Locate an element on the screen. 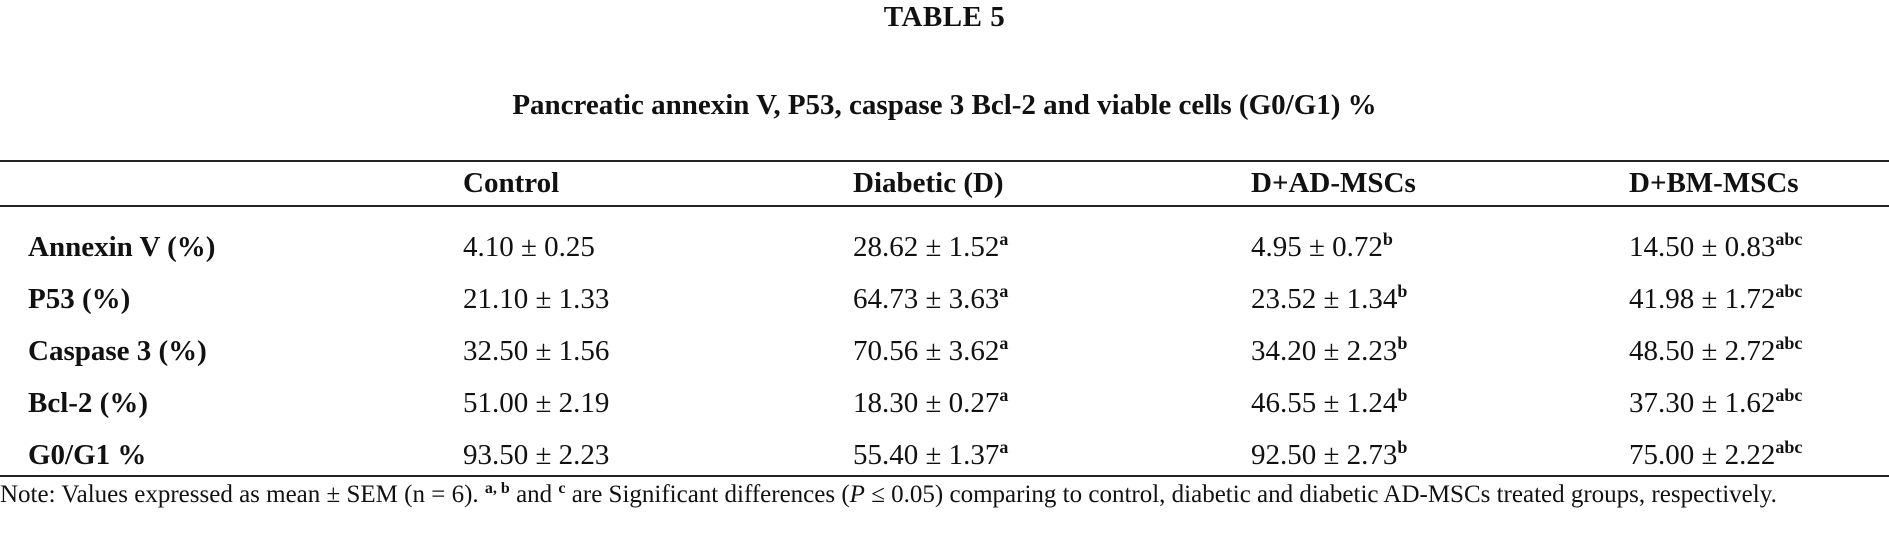  cell-value: 70.56 ± 3.62 is located at coordinates (926, 350).